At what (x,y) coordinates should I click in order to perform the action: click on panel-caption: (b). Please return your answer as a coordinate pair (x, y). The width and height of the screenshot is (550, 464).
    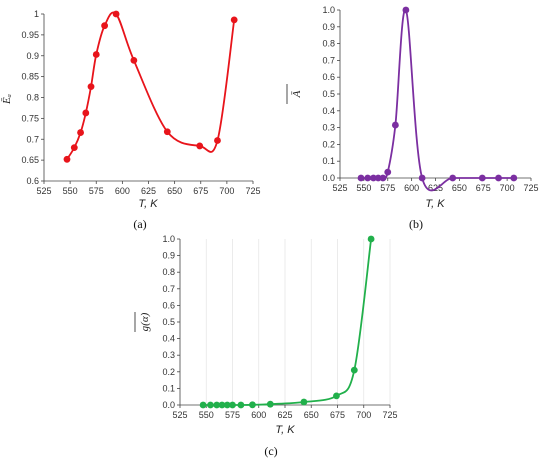
    Looking at the image, I should click on (416, 224).